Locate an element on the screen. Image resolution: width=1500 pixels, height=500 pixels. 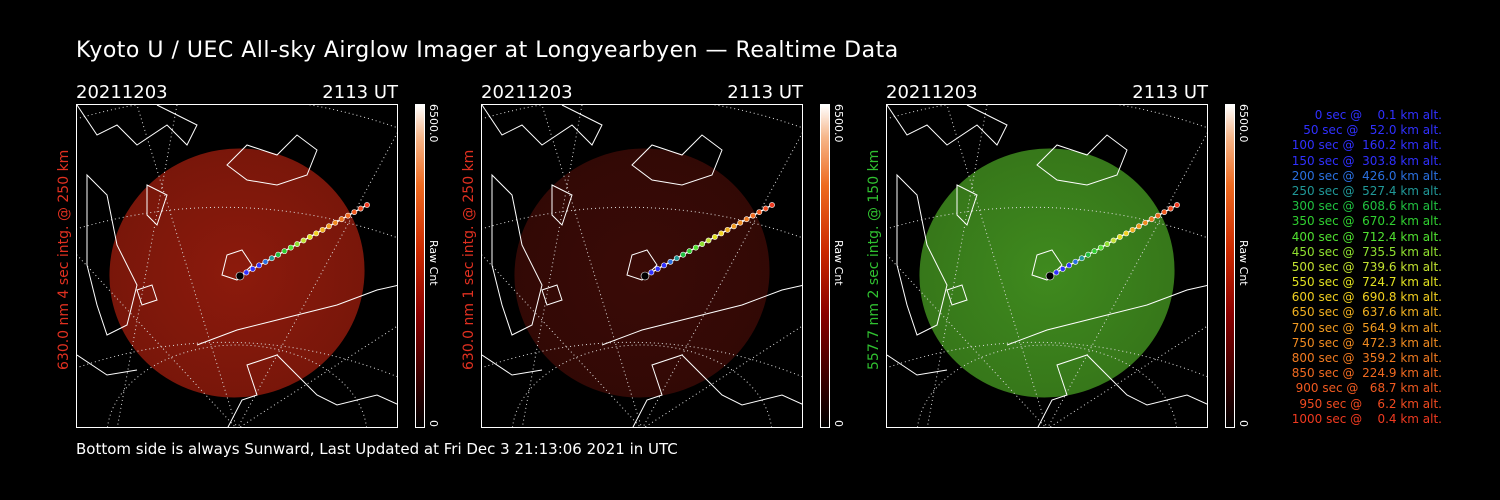
panel-1-map is located at coordinates (237, 266).